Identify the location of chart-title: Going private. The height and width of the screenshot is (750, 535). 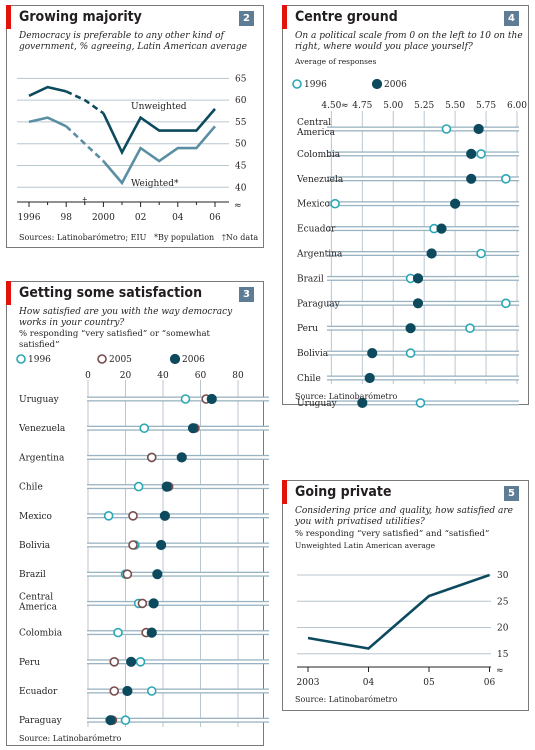
(343, 492).